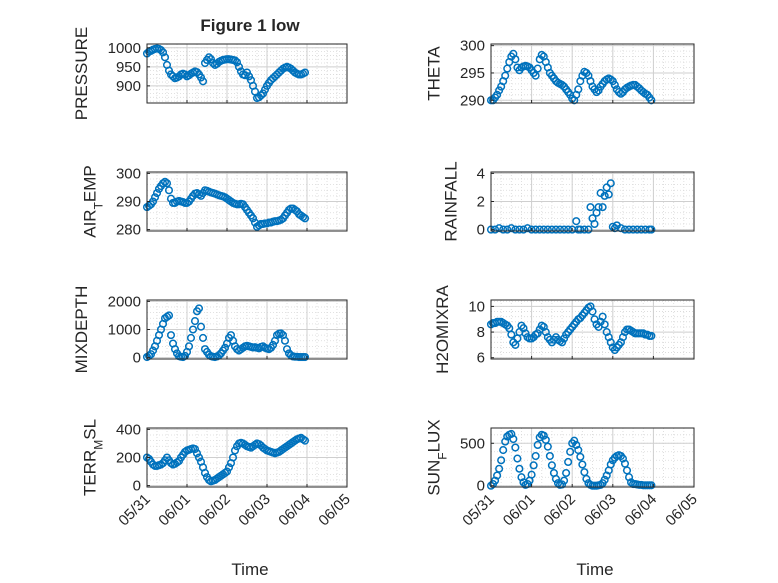  What do you see at coordinates (434, 478) in the screenshot?
I see `y-axis-label-part: SUN` at bounding box center [434, 478].